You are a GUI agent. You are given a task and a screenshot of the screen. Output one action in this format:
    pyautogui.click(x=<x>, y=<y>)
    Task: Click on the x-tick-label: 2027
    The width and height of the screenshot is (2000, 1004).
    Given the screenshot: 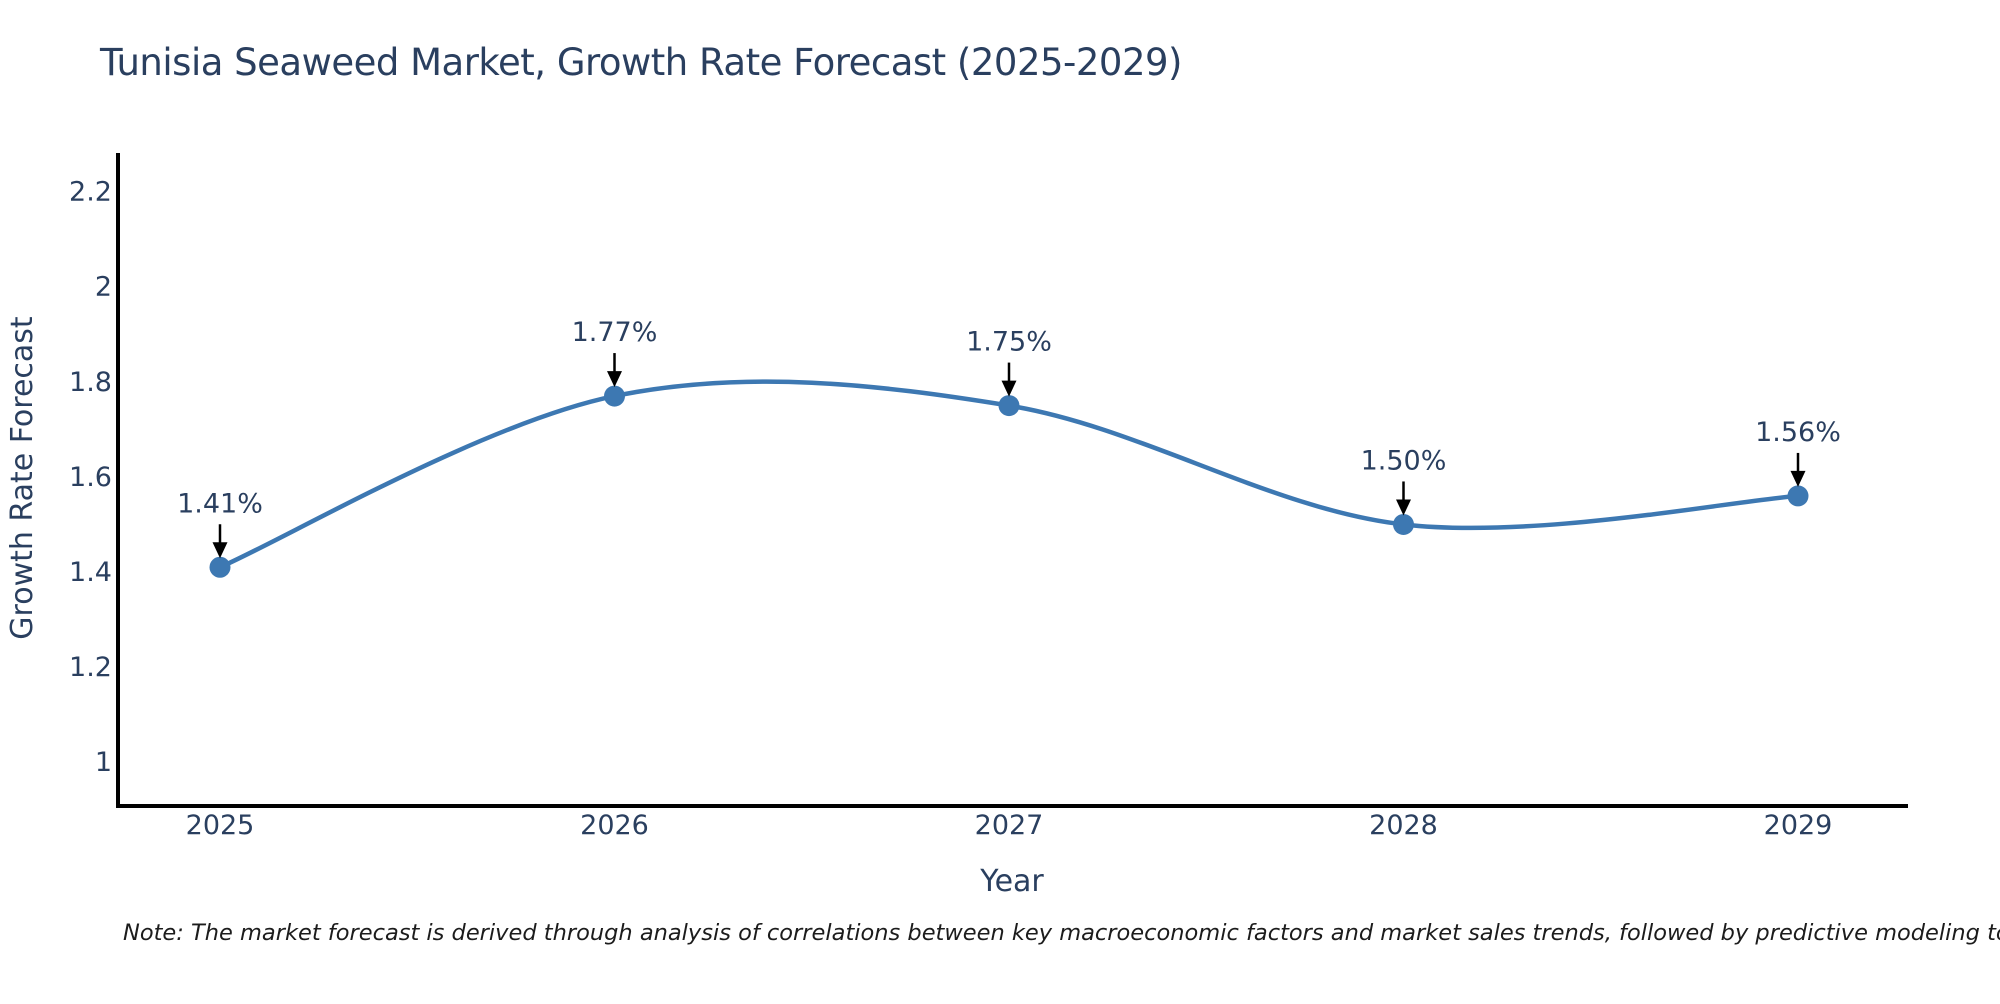 What is the action you would take?
    pyautogui.click(x=1009, y=825)
    